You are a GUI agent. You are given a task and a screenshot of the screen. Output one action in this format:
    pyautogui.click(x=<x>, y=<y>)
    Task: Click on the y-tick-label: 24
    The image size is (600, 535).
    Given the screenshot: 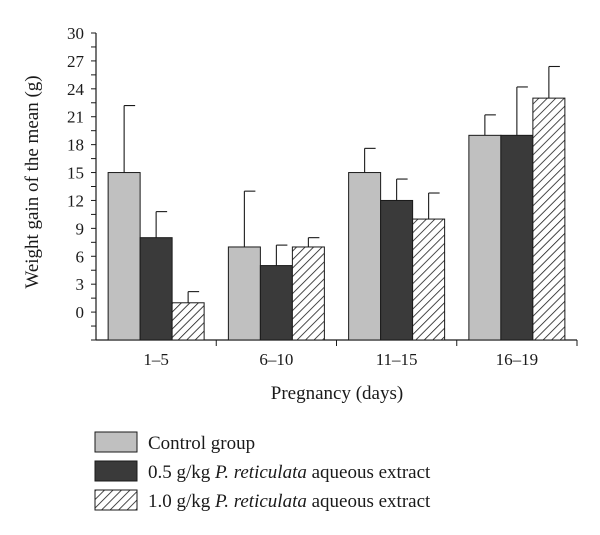 What is the action you would take?
    pyautogui.click(x=76, y=89)
    